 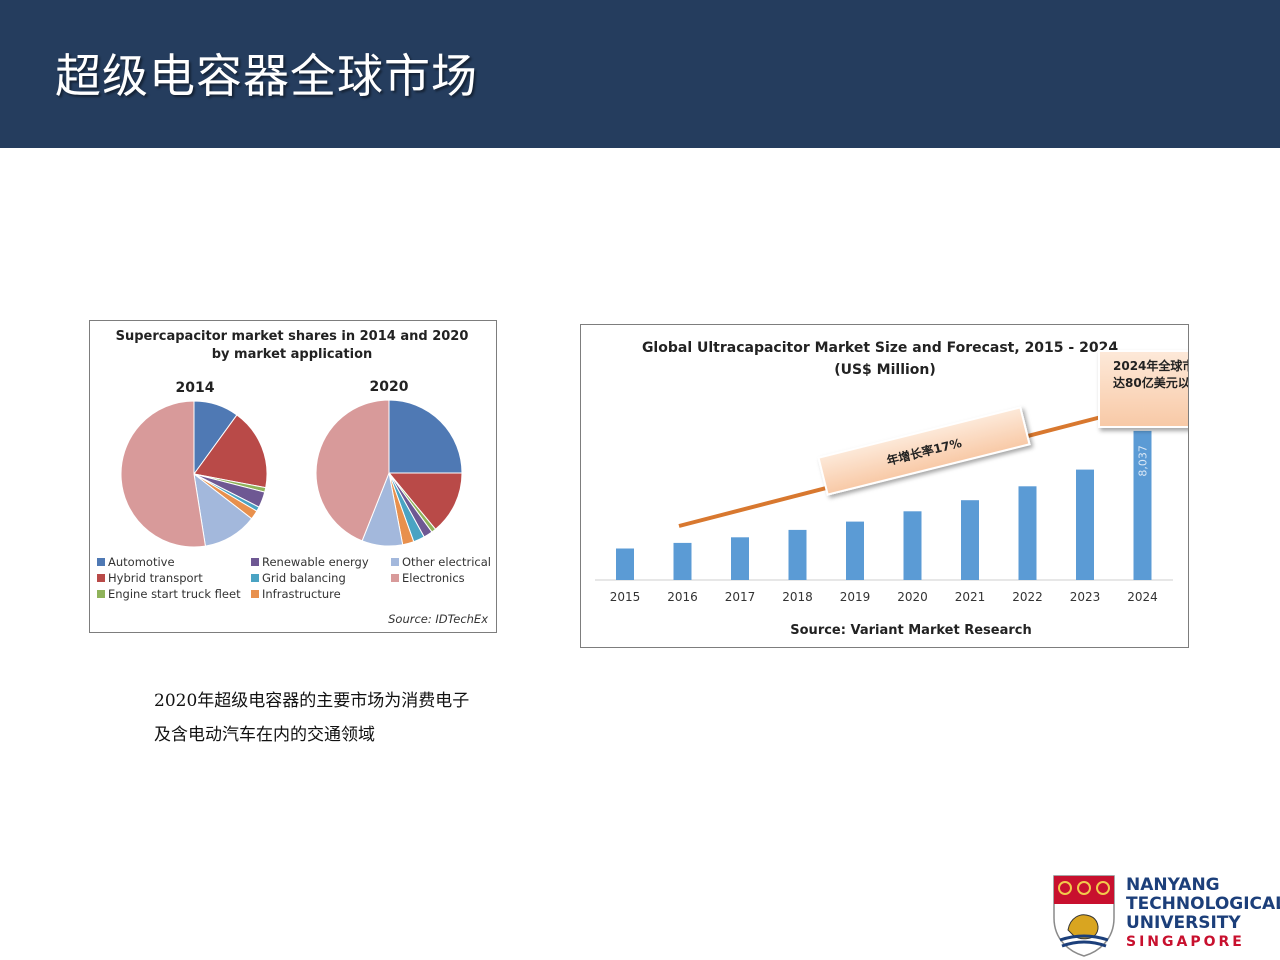 What do you see at coordinates (141, 562) in the screenshot?
I see `legend-label: Automotive` at bounding box center [141, 562].